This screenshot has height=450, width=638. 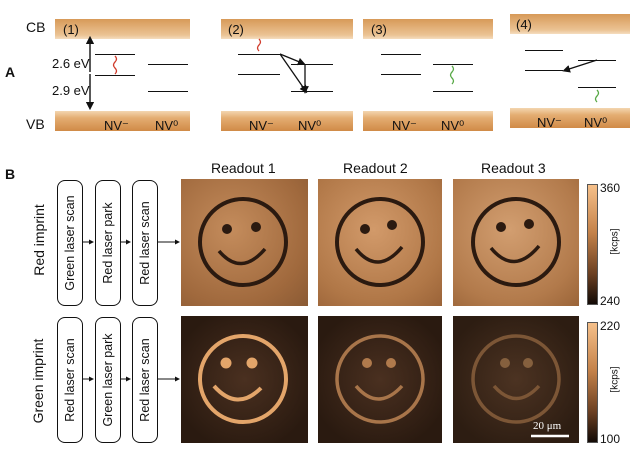 What do you see at coordinates (375, 168) in the screenshot?
I see `readout-label-2: Readout 2` at bounding box center [375, 168].